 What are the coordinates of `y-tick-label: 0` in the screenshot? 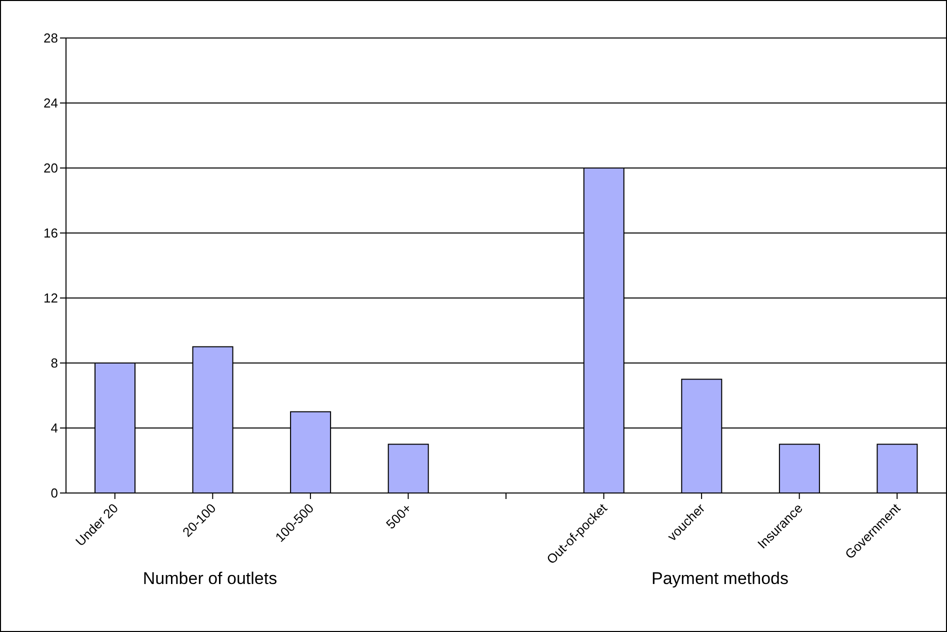 It's located at (54, 493).